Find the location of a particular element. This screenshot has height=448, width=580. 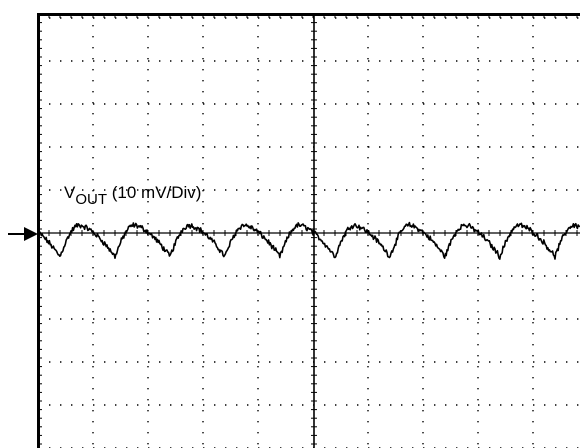

channel-label-scale: (10 mV/Div) is located at coordinates (154, 192).